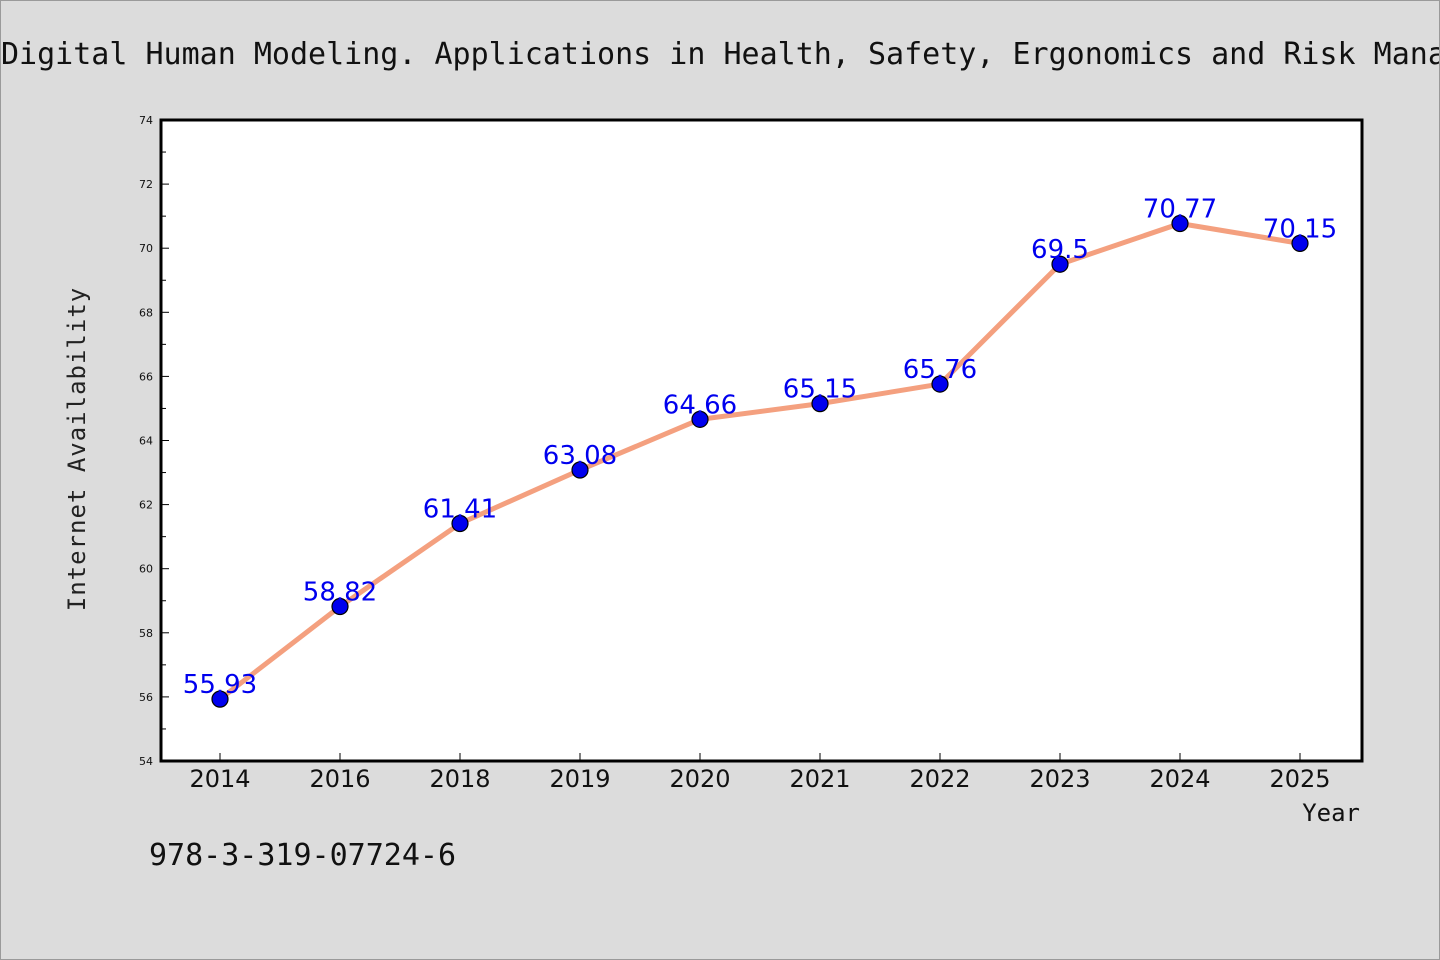  Describe the element at coordinates (939, 779) in the screenshot. I see `x-tick-label: 2022` at that location.